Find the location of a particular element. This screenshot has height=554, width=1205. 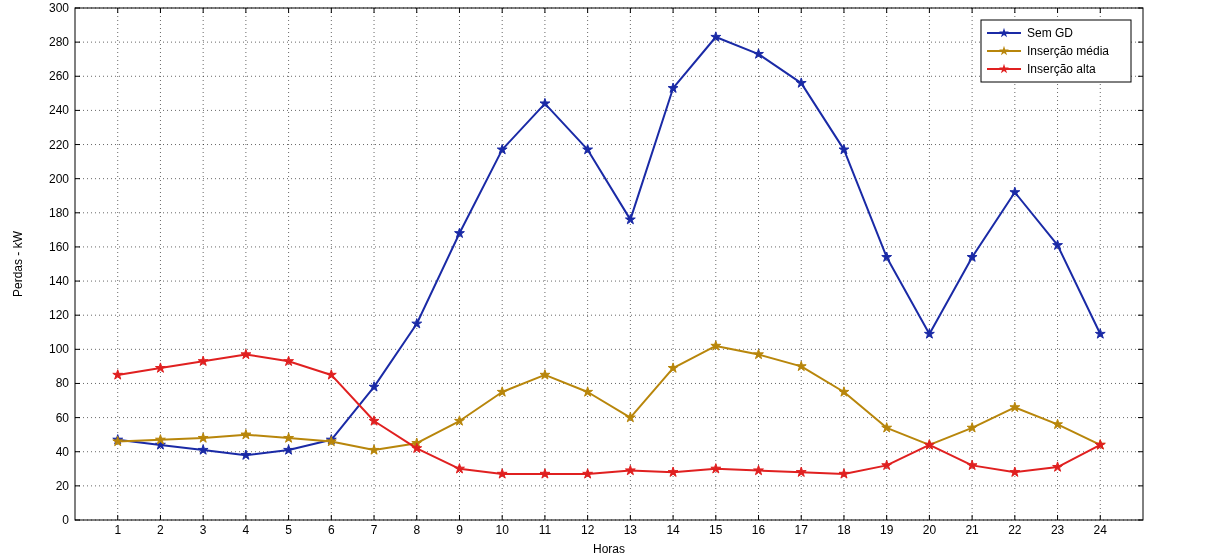

x-tick-label: 20 is located at coordinates (929, 530).